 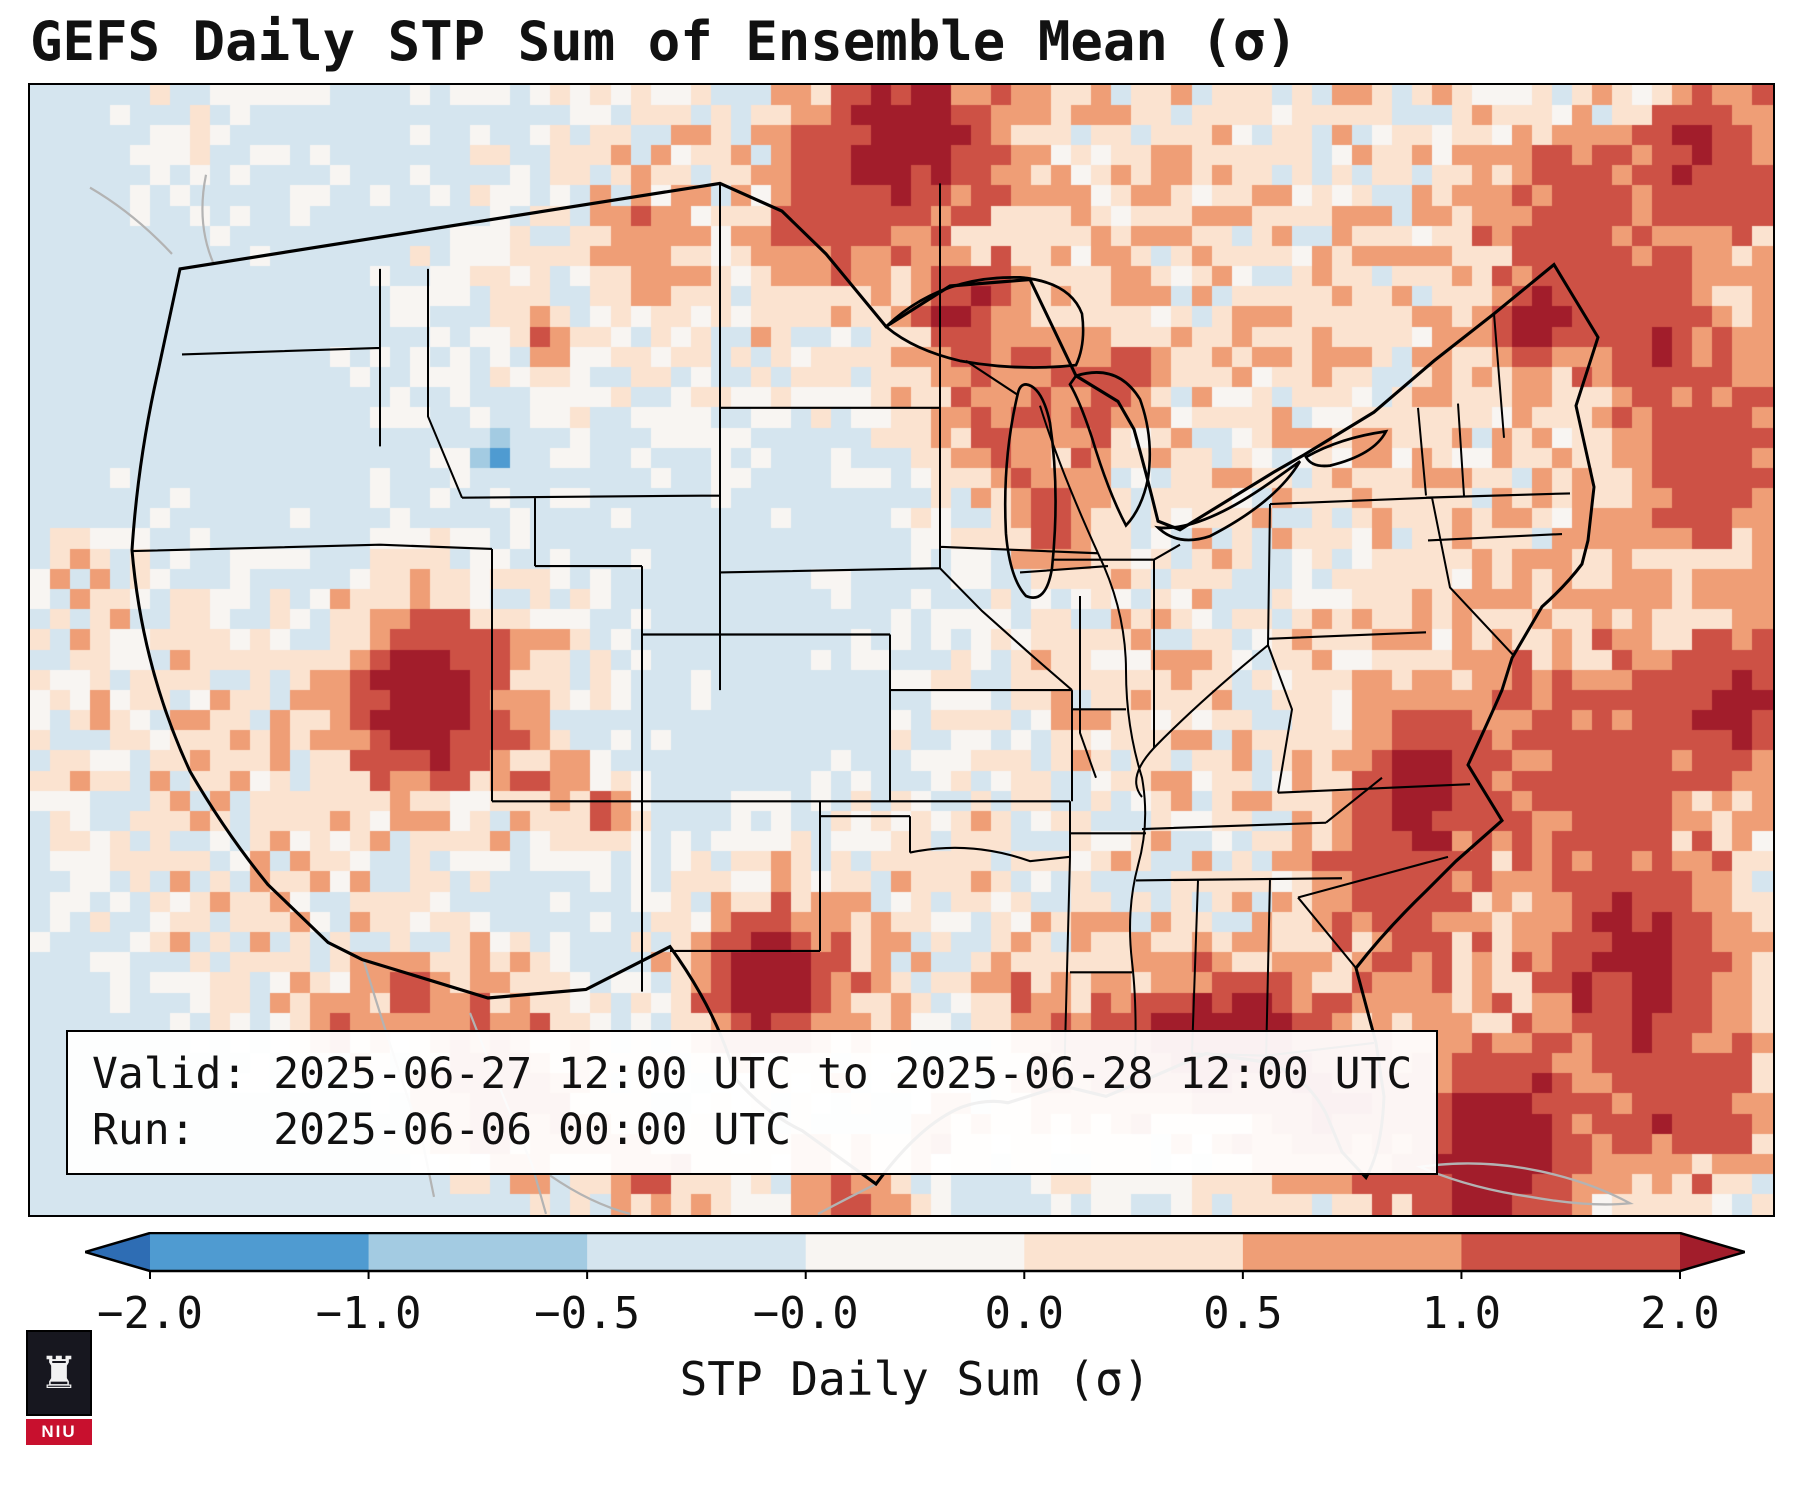 I want to click on colorbar-label: STP Daily Sum (σ), so click(x=915, y=1379).